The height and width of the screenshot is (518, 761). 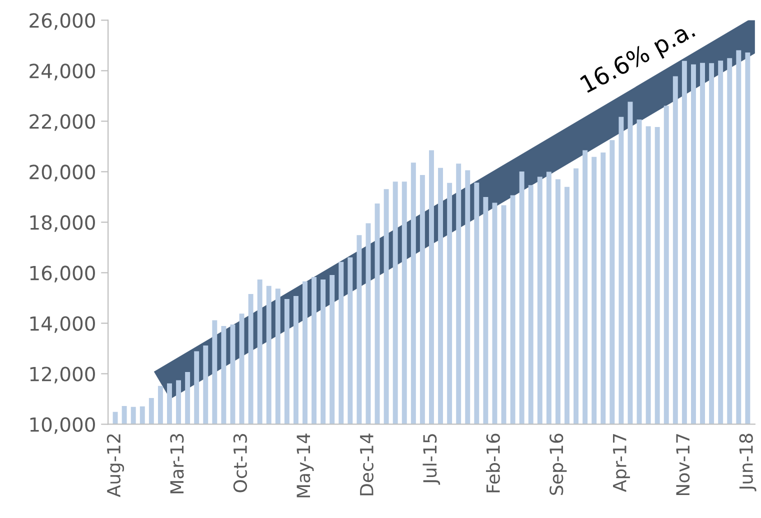 I want to click on y-tick-label: 10,000, so click(x=62, y=425).